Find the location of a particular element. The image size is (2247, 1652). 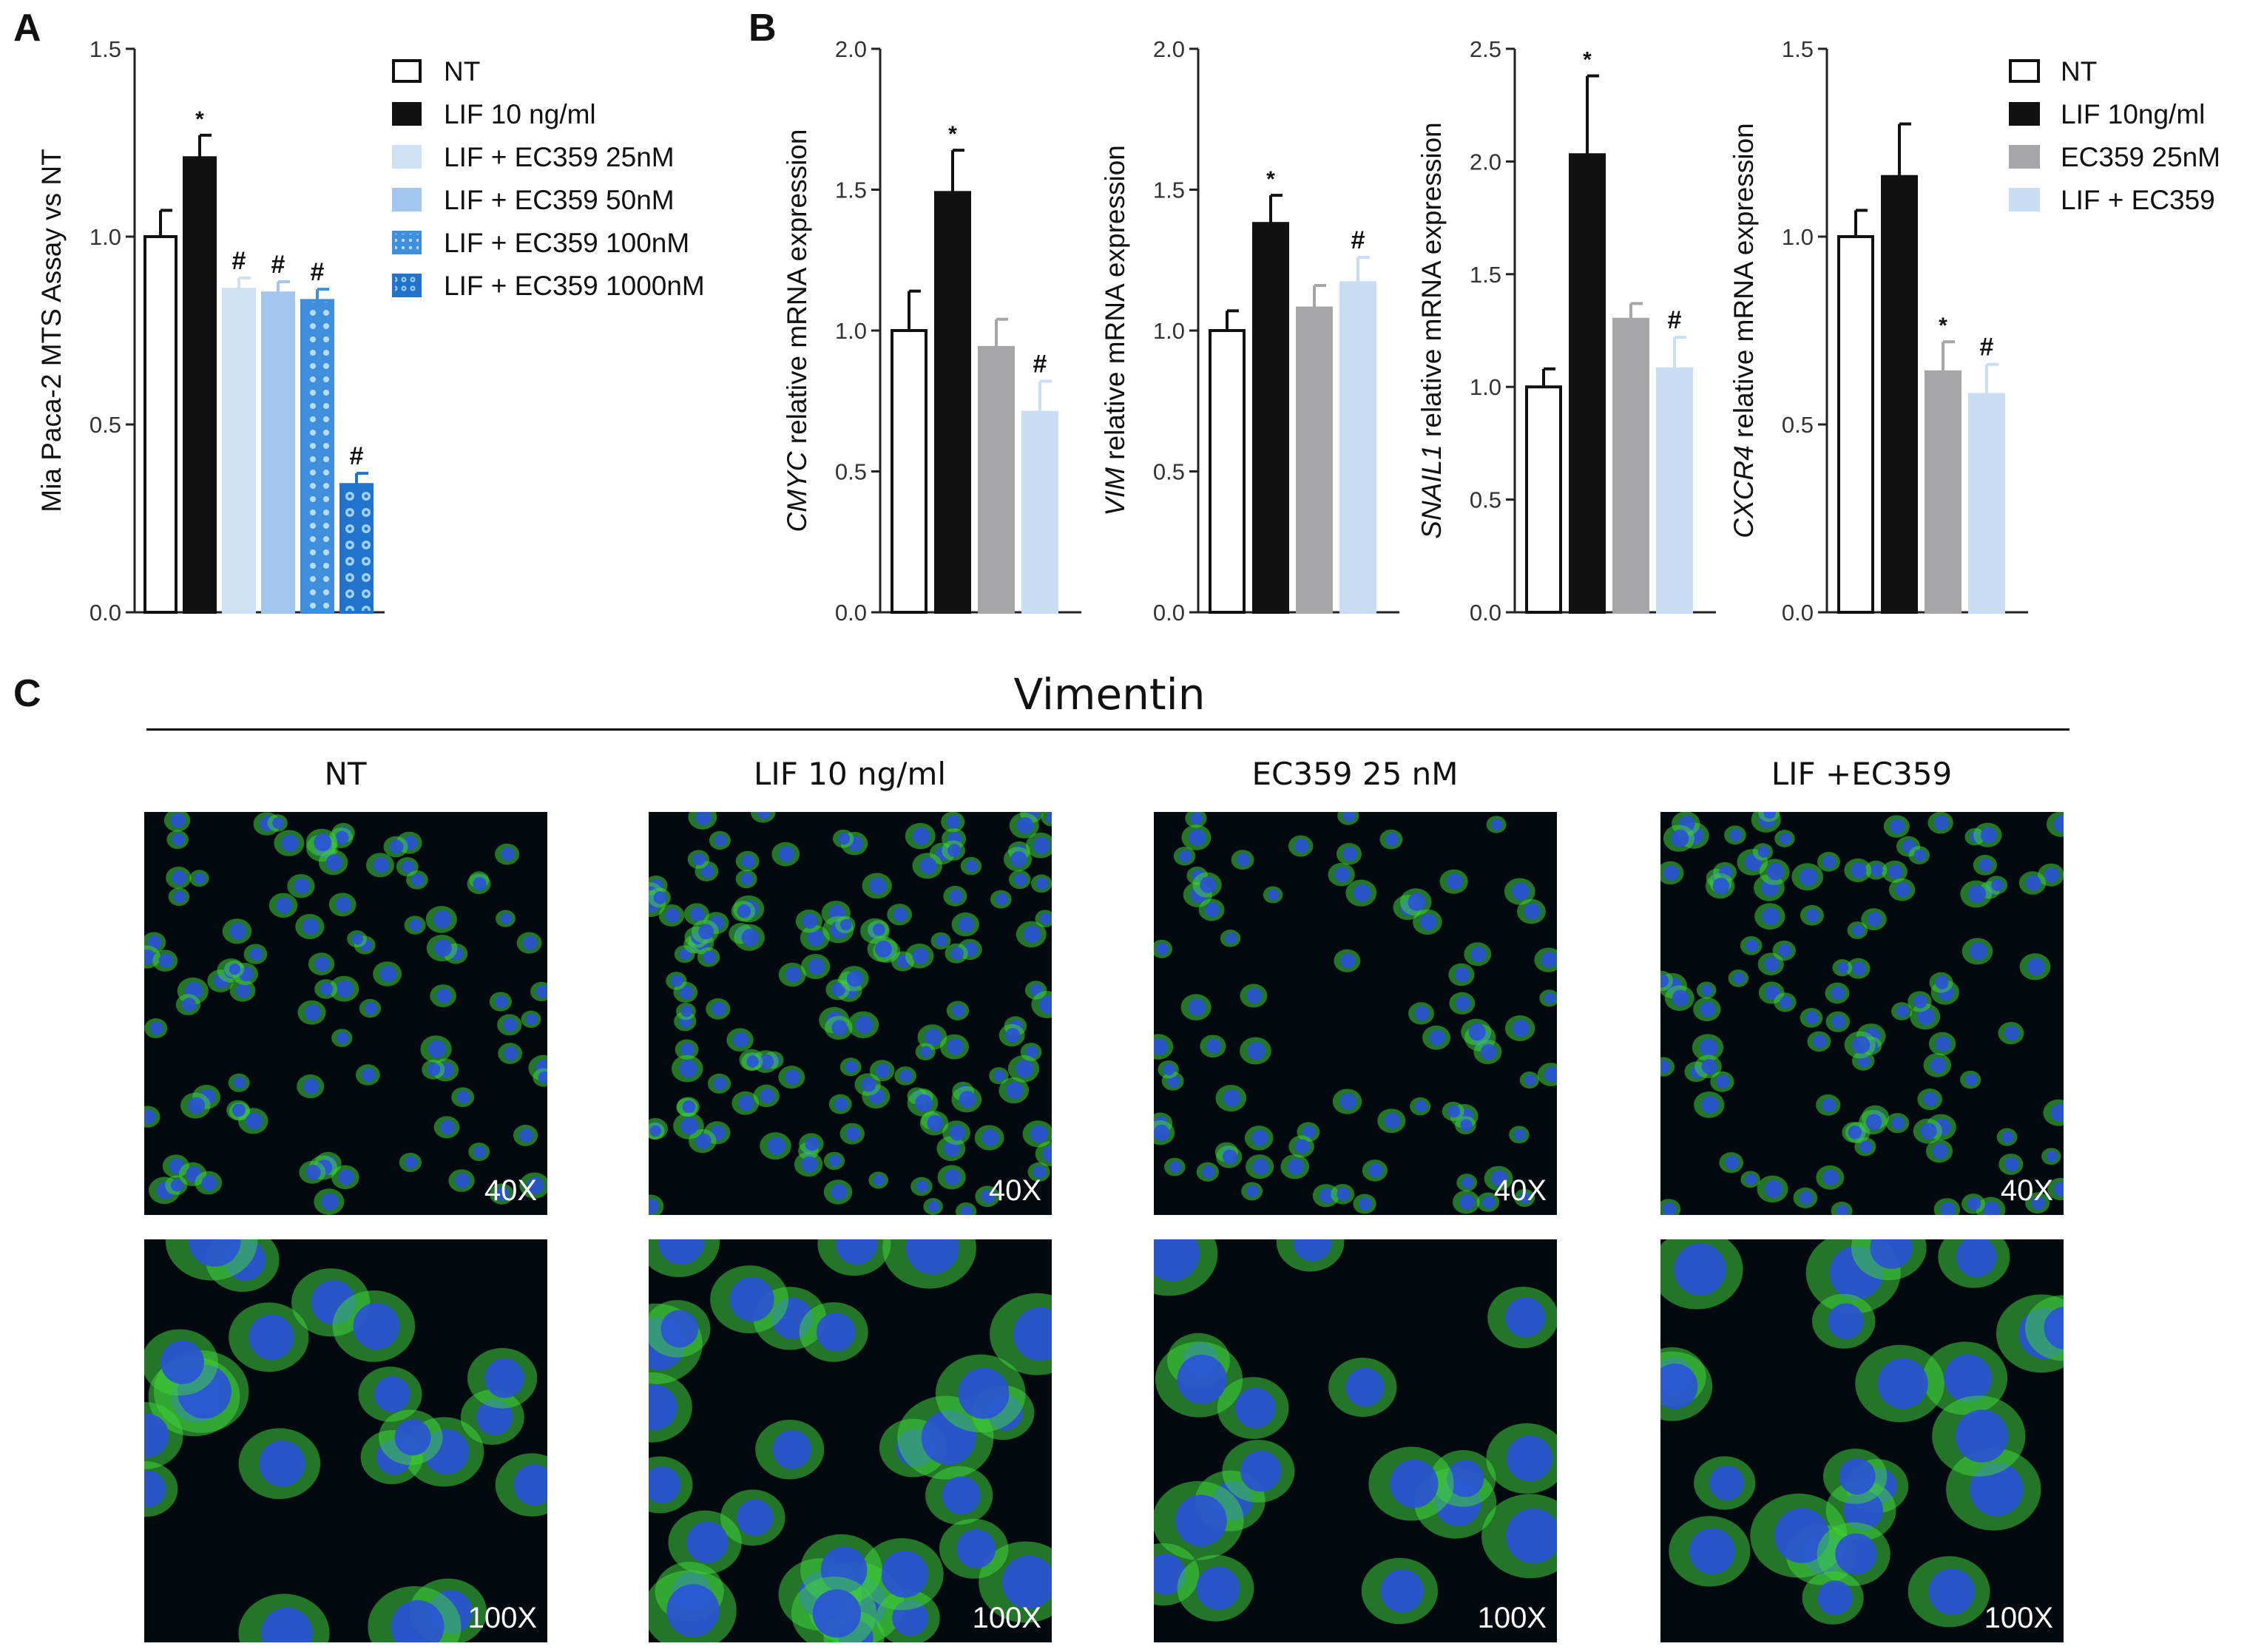

legend-b: NT LIF 10ng/ml EC359 25nM LIF + EC359 is located at coordinates (2114, 135).